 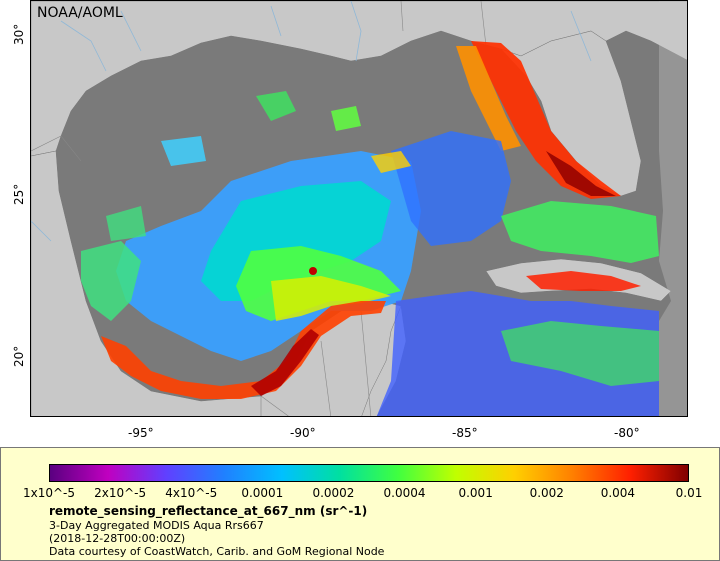 I want to click on lon-tick-label: -95°, so click(x=141, y=433).